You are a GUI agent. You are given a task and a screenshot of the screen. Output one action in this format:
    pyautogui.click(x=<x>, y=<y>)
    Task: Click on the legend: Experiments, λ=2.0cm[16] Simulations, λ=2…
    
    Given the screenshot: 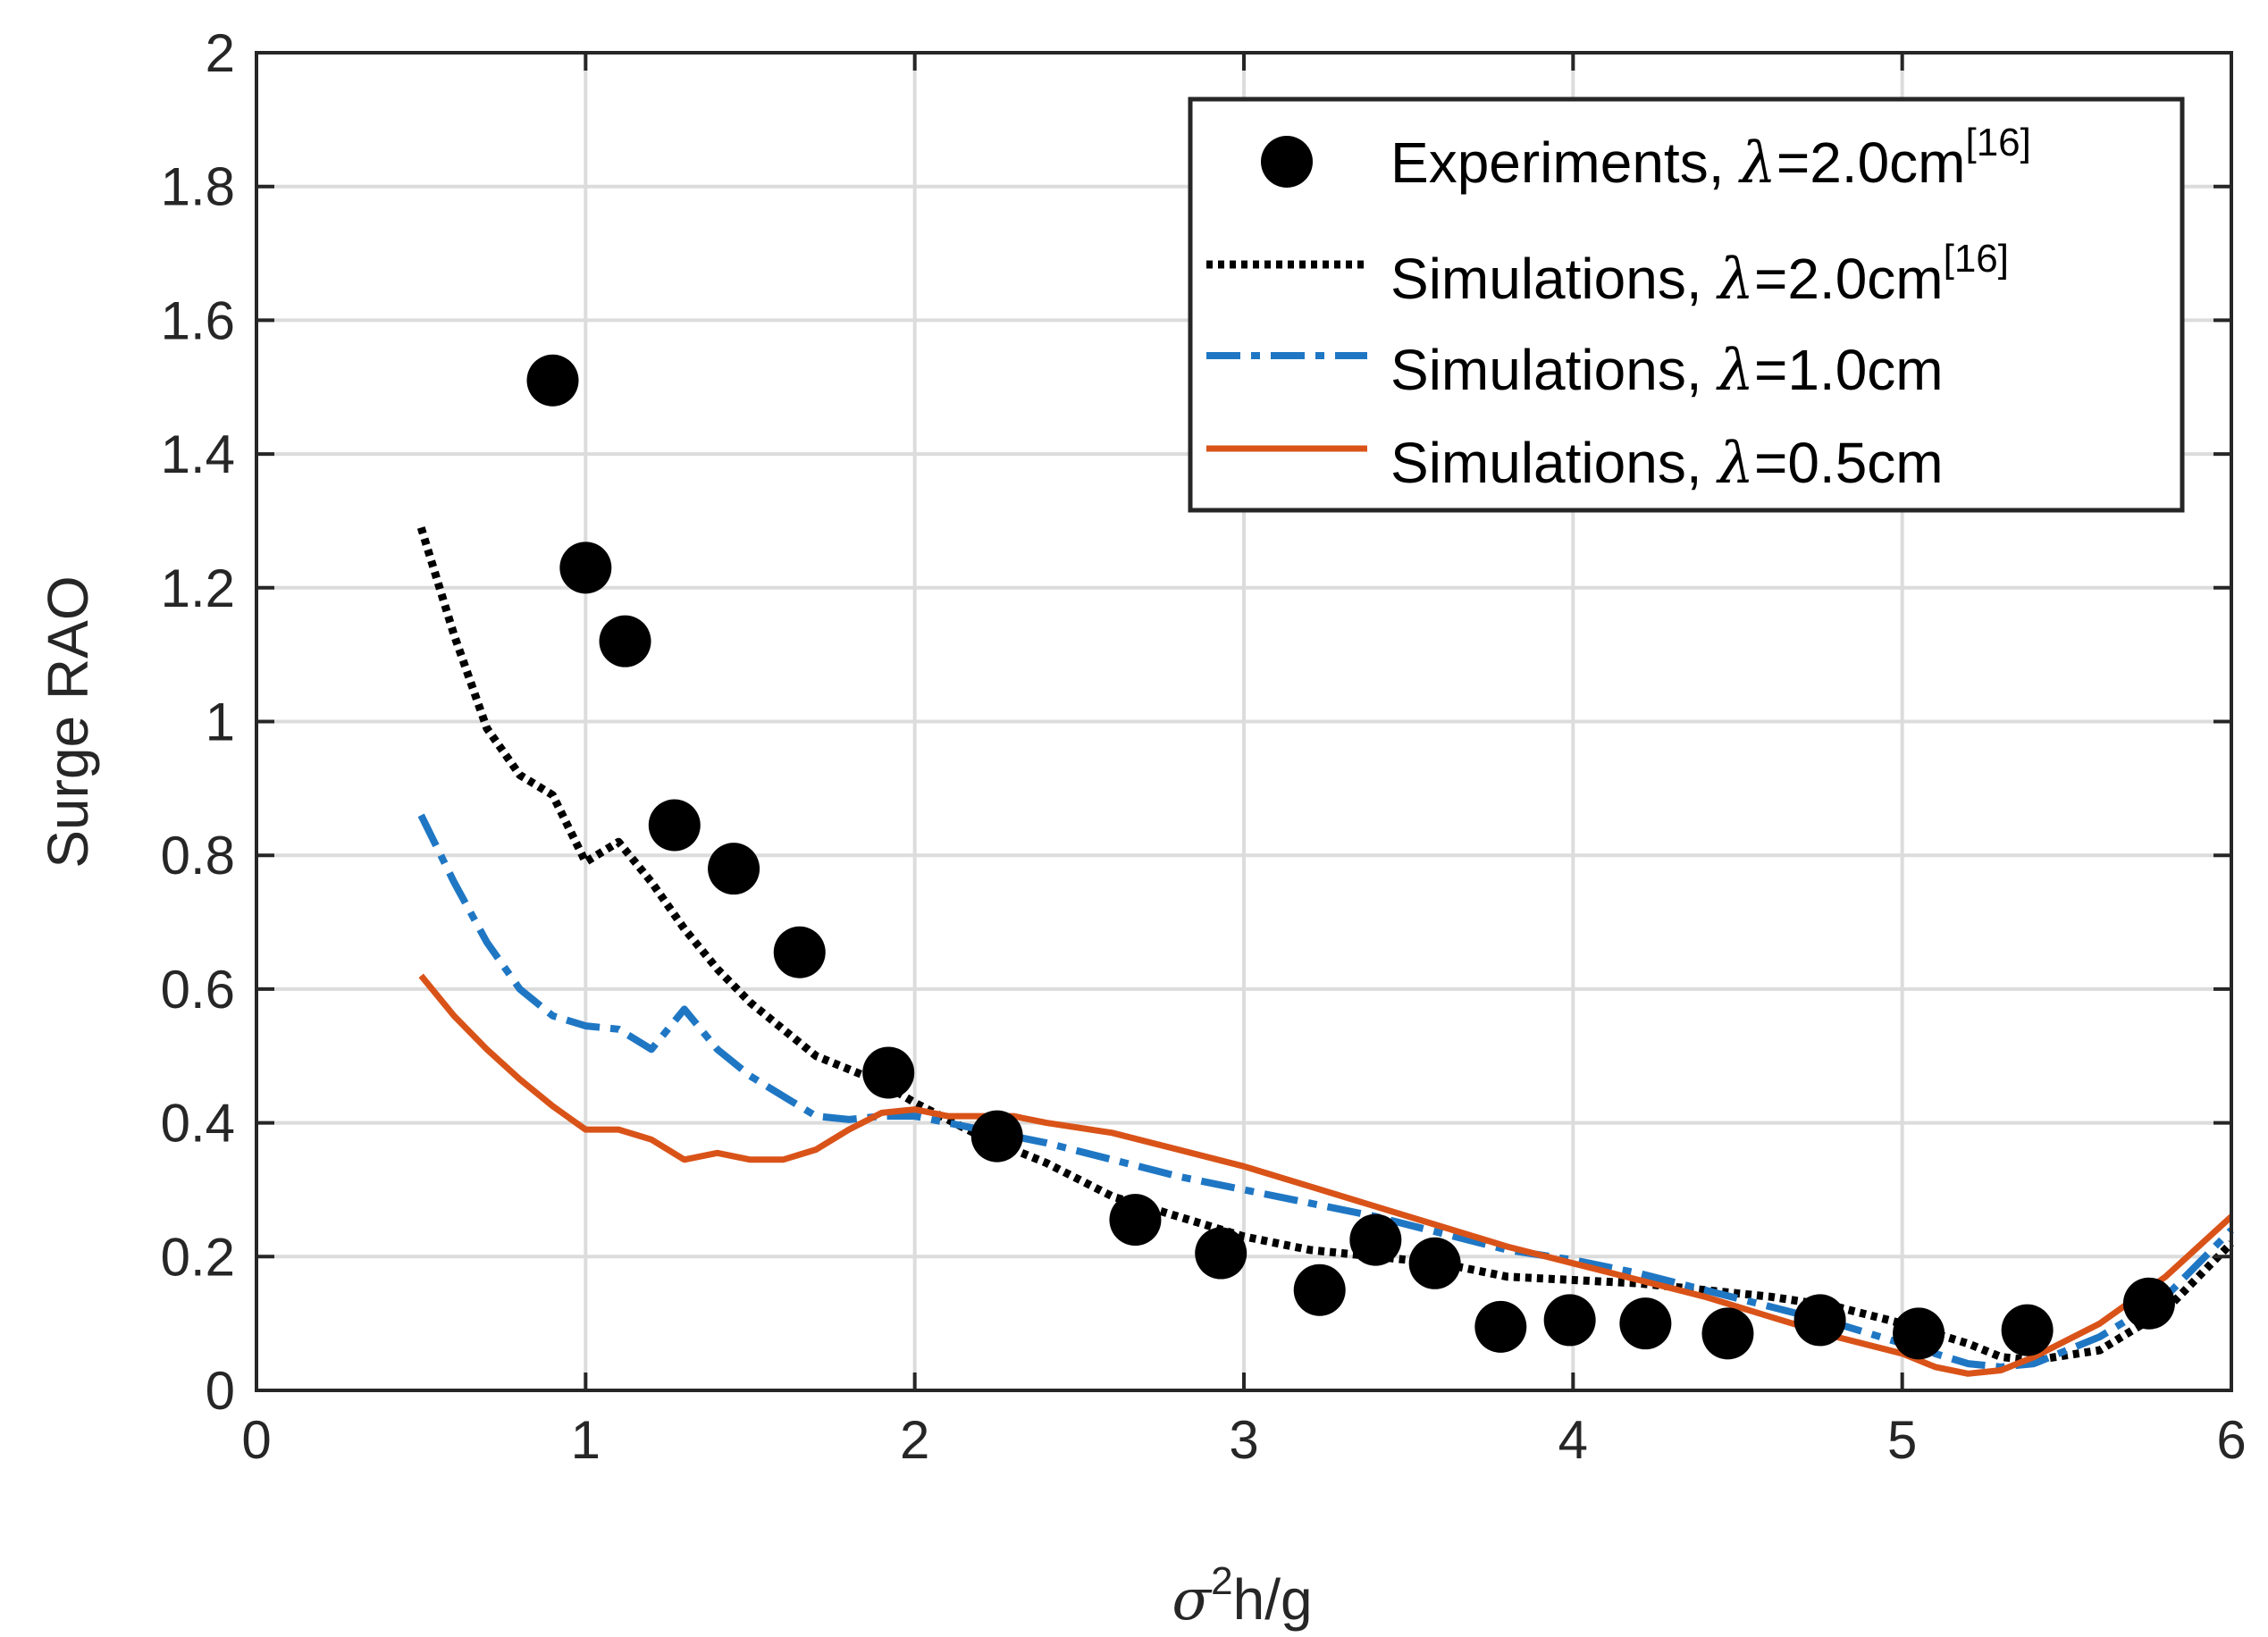 What is the action you would take?
    pyautogui.click(x=1686, y=305)
    